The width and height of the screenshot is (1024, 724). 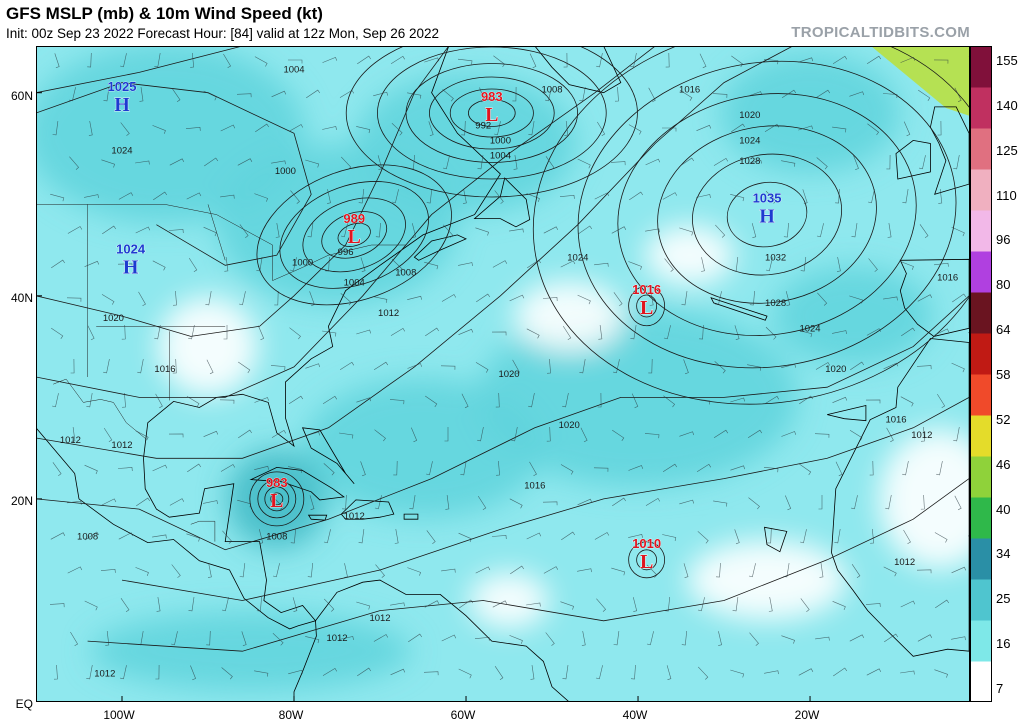 What do you see at coordinates (947, 278) in the screenshot?
I see `isobar-label: 1016` at bounding box center [947, 278].